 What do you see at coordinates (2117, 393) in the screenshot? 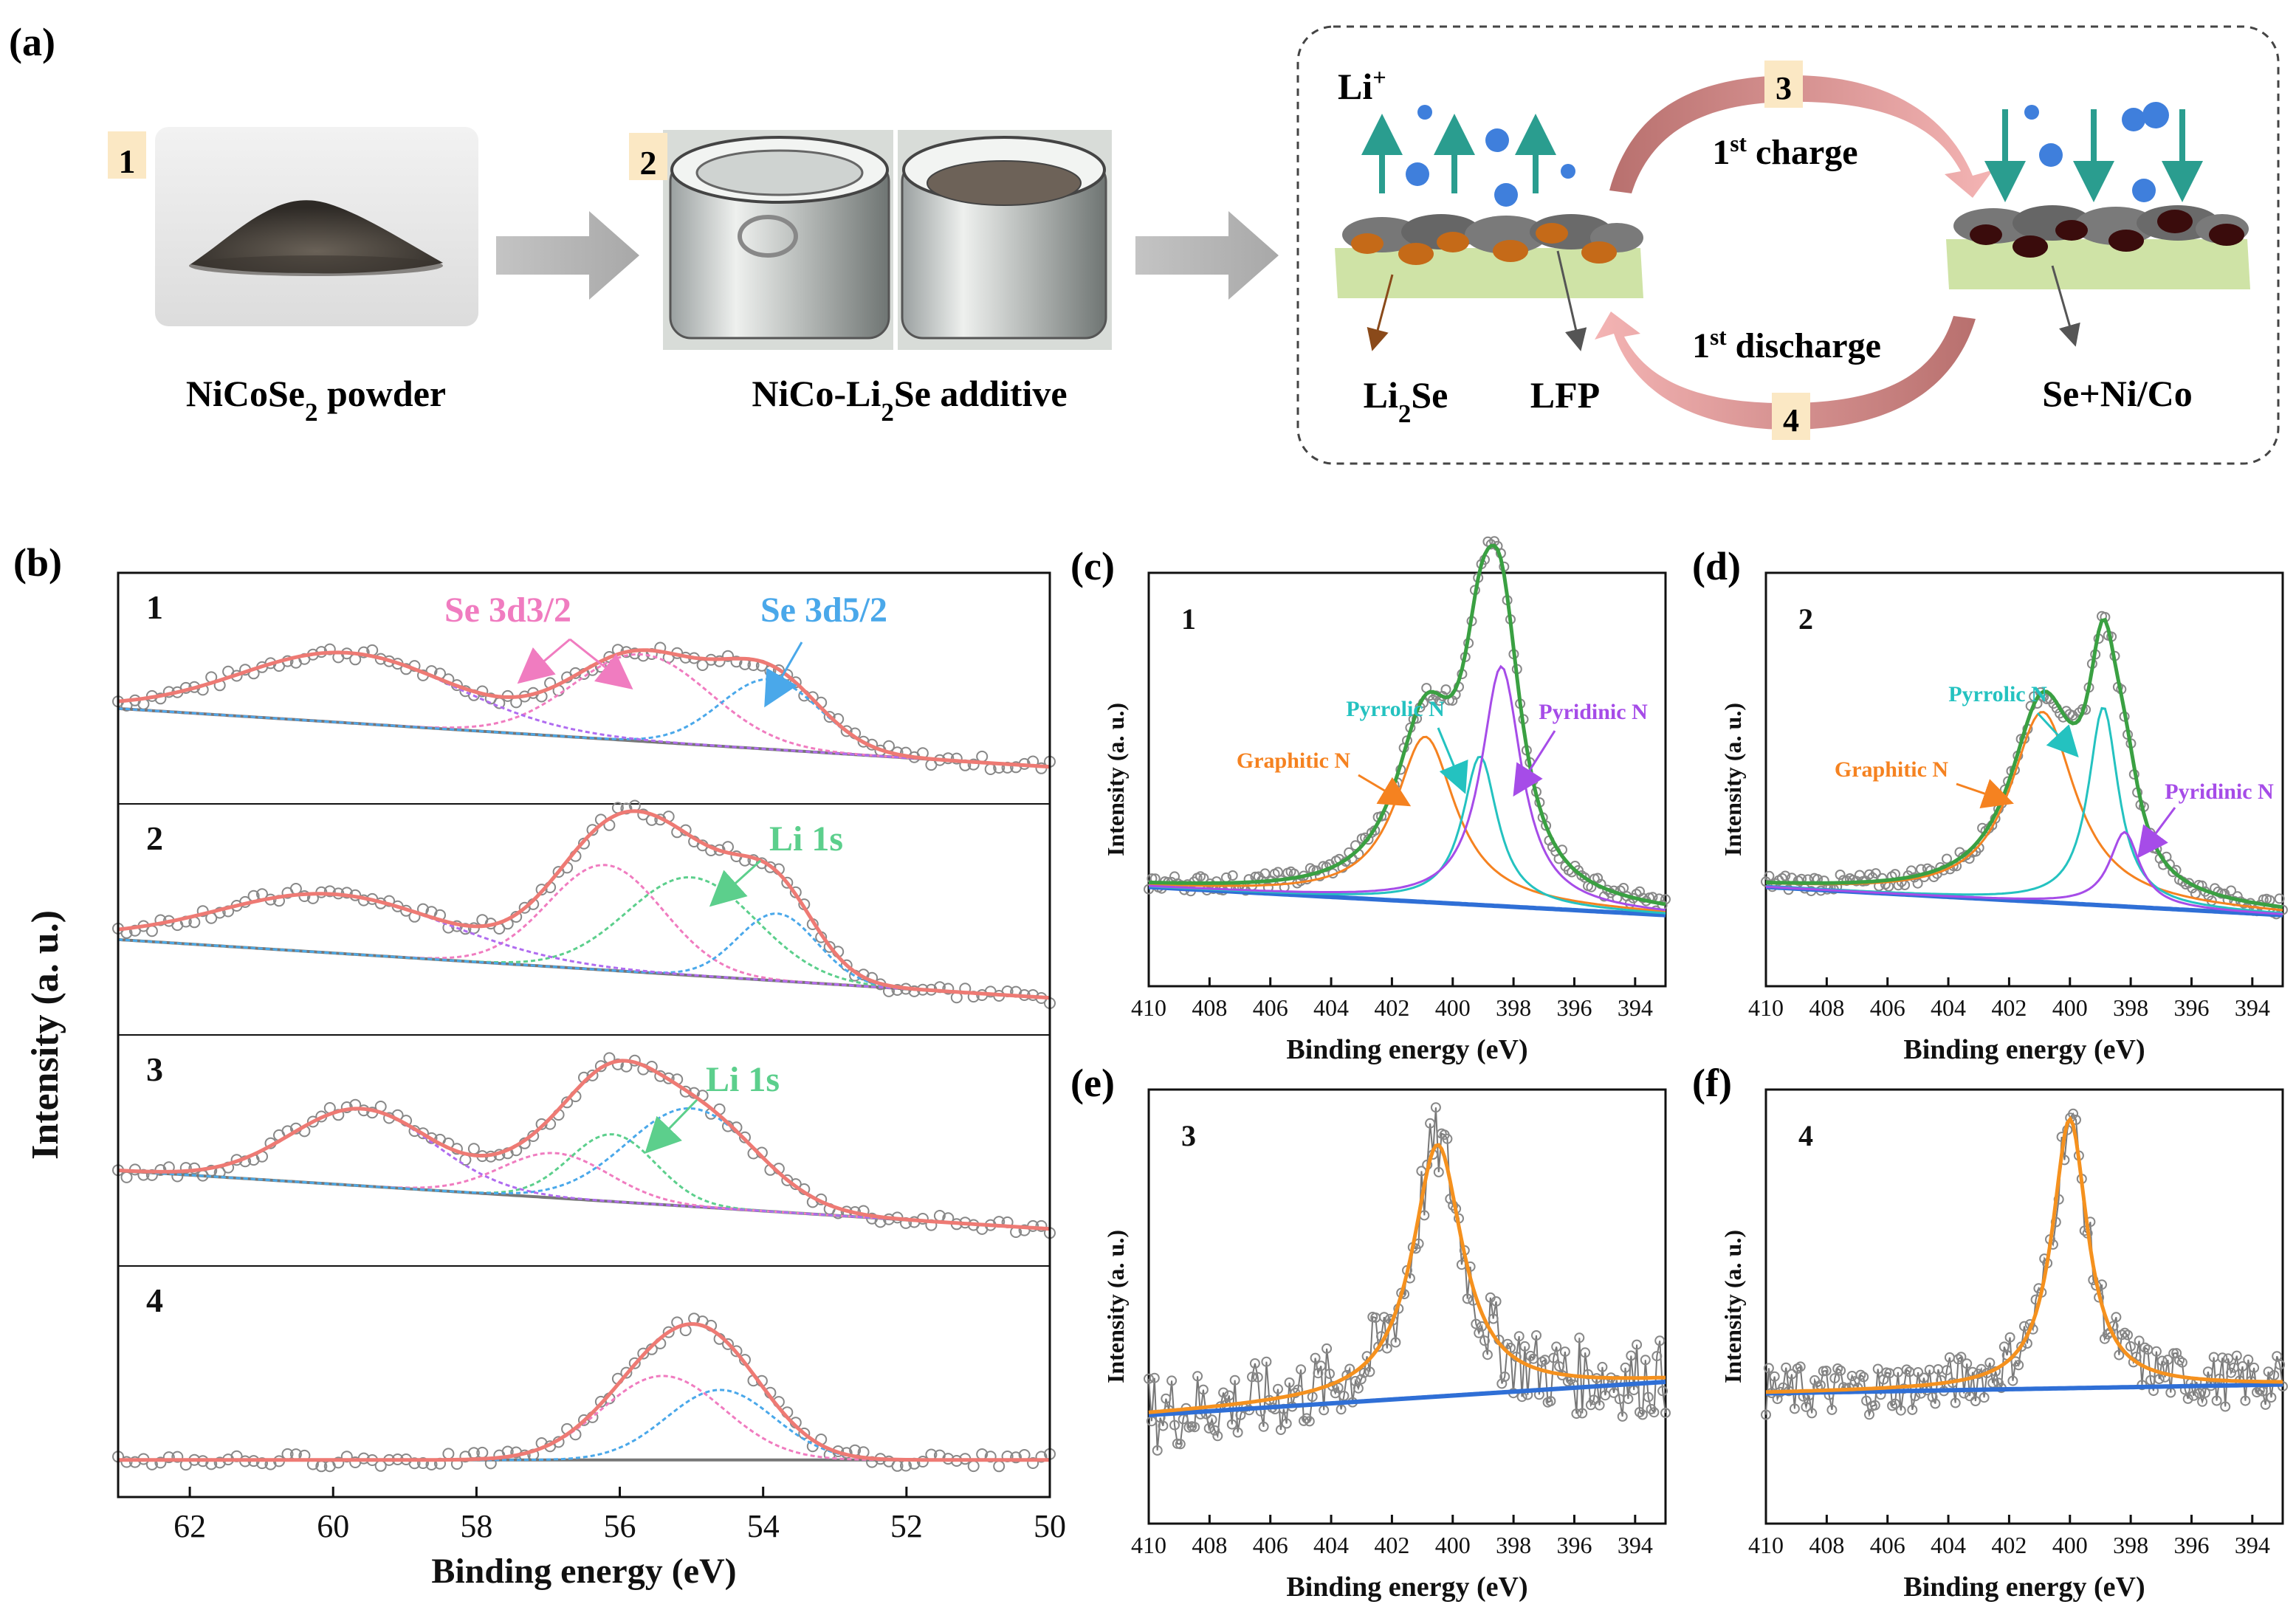
I see `se-ni-co-label: Se+Ni/Co` at bounding box center [2117, 393].